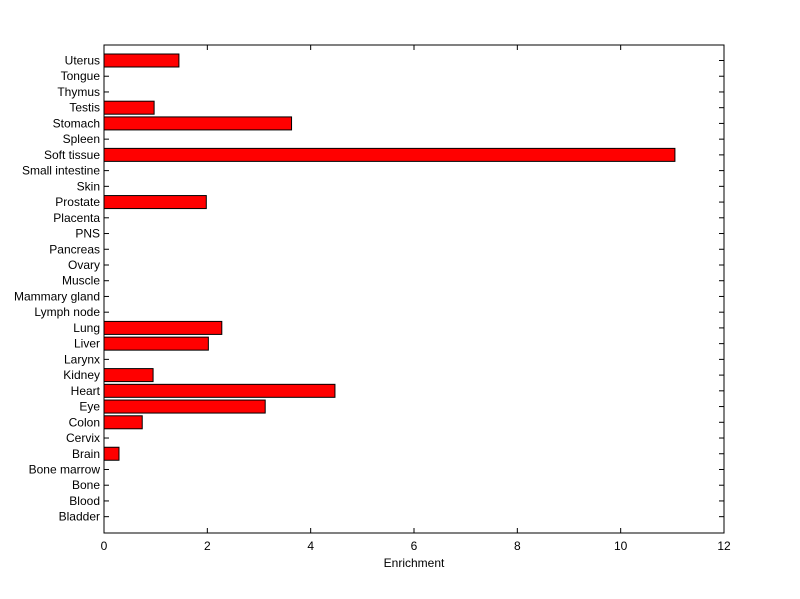 This screenshot has height=599, width=800. Describe the element at coordinates (517, 546) in the screenshot. I see `x-tick-label-8: 8` at that location.